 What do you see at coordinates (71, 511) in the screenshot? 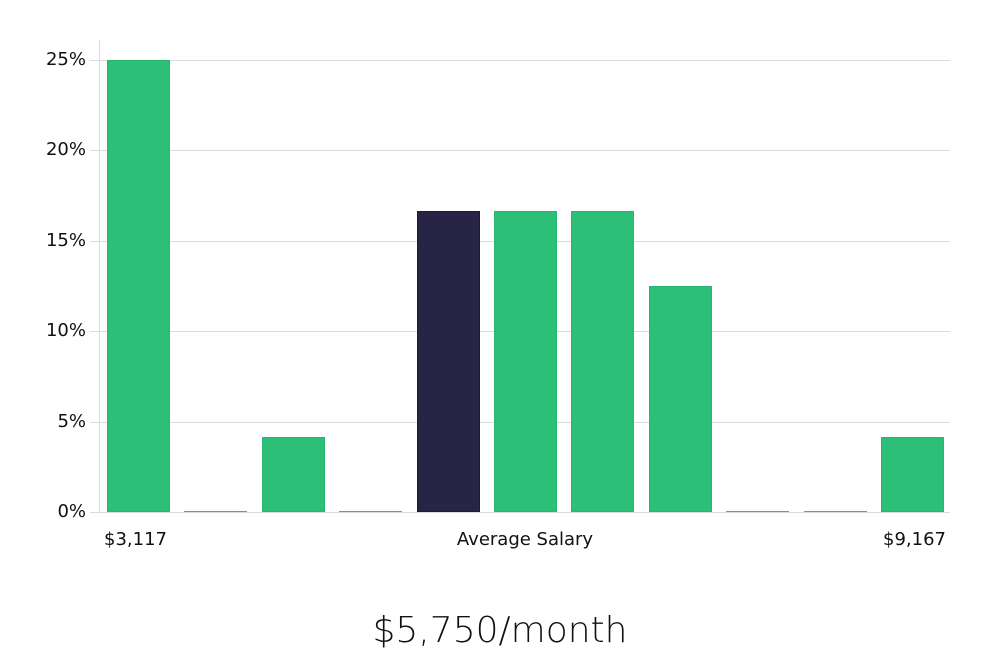
I see `y-tick-label: 0%` at bounding box center [71, 511].